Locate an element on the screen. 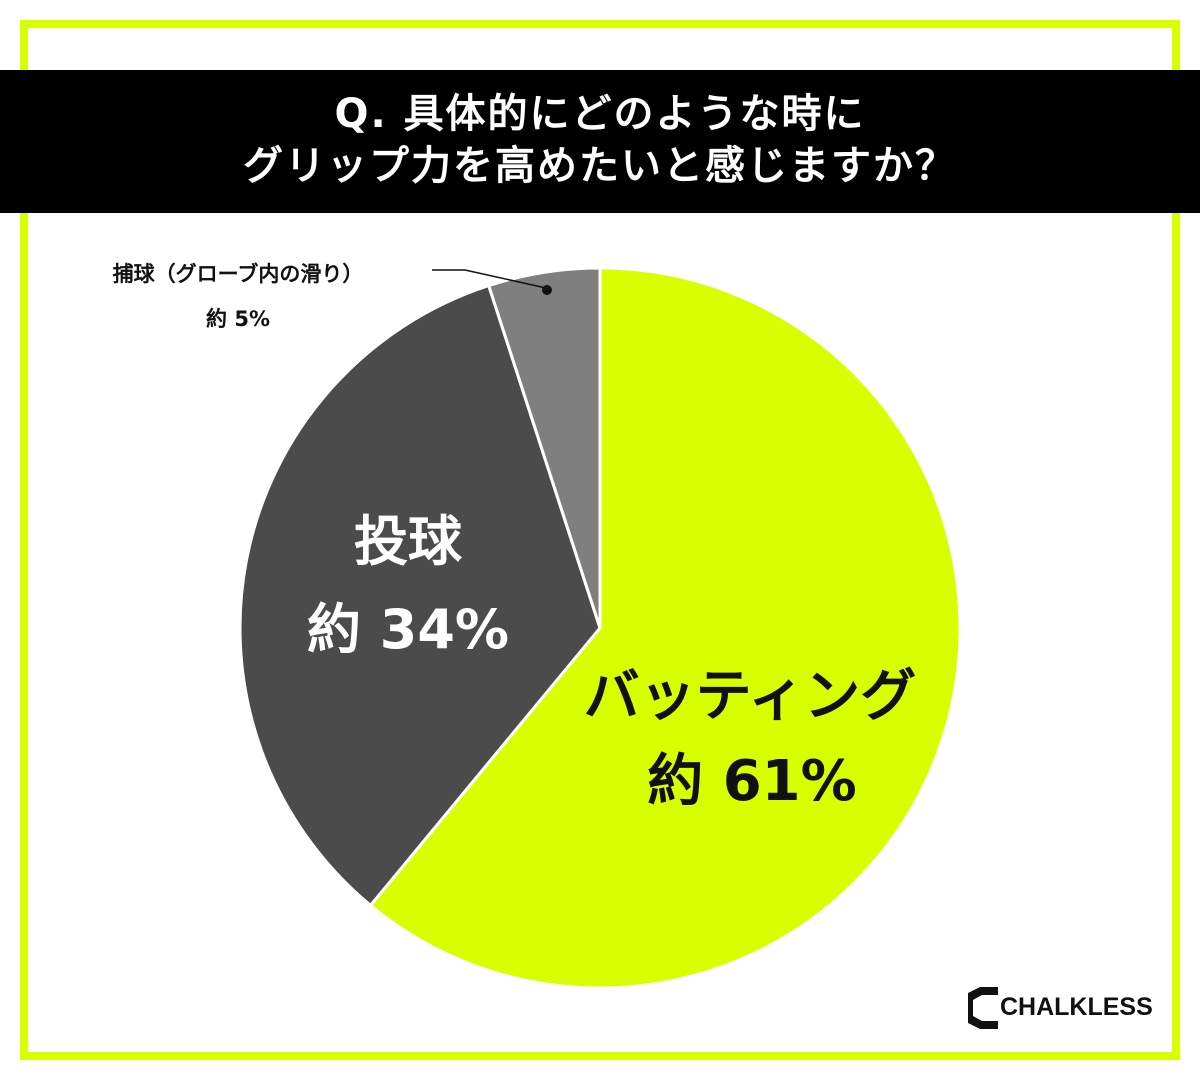 The height and width of the screenshot is (1080, 1200). batting-label: バッティング is located at coordinates (750, 696).